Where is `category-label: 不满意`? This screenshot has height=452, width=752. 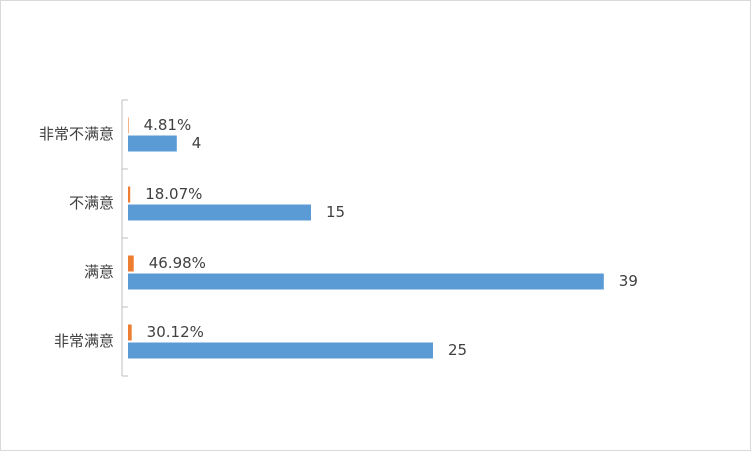
category-label: 不满意 is located at coordinates (91, 203).